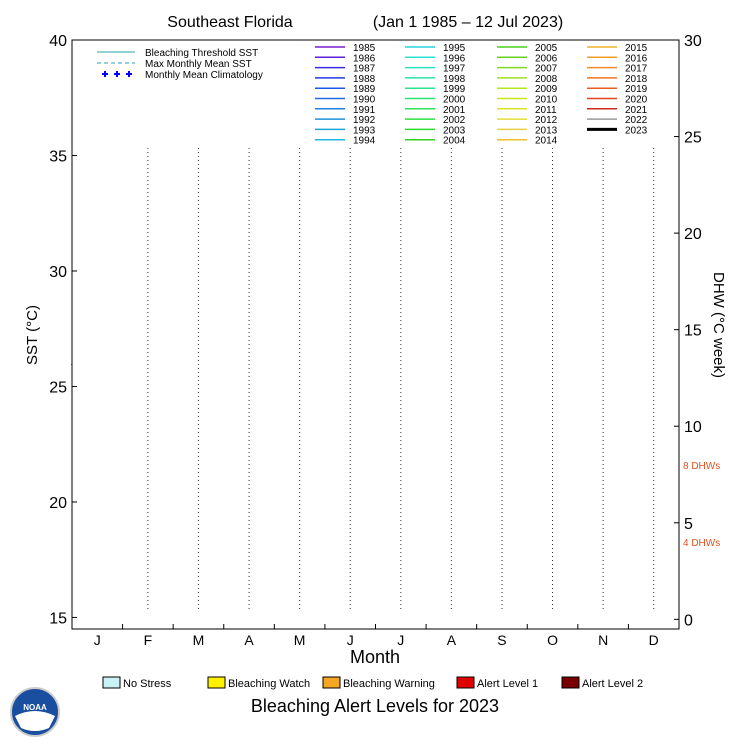 Image resolution: width=750 pixels, height=750 pixels. Describe the element at coordinates (546, 110) in the screenshot. I see `legend-year-label: 2011` at that location.